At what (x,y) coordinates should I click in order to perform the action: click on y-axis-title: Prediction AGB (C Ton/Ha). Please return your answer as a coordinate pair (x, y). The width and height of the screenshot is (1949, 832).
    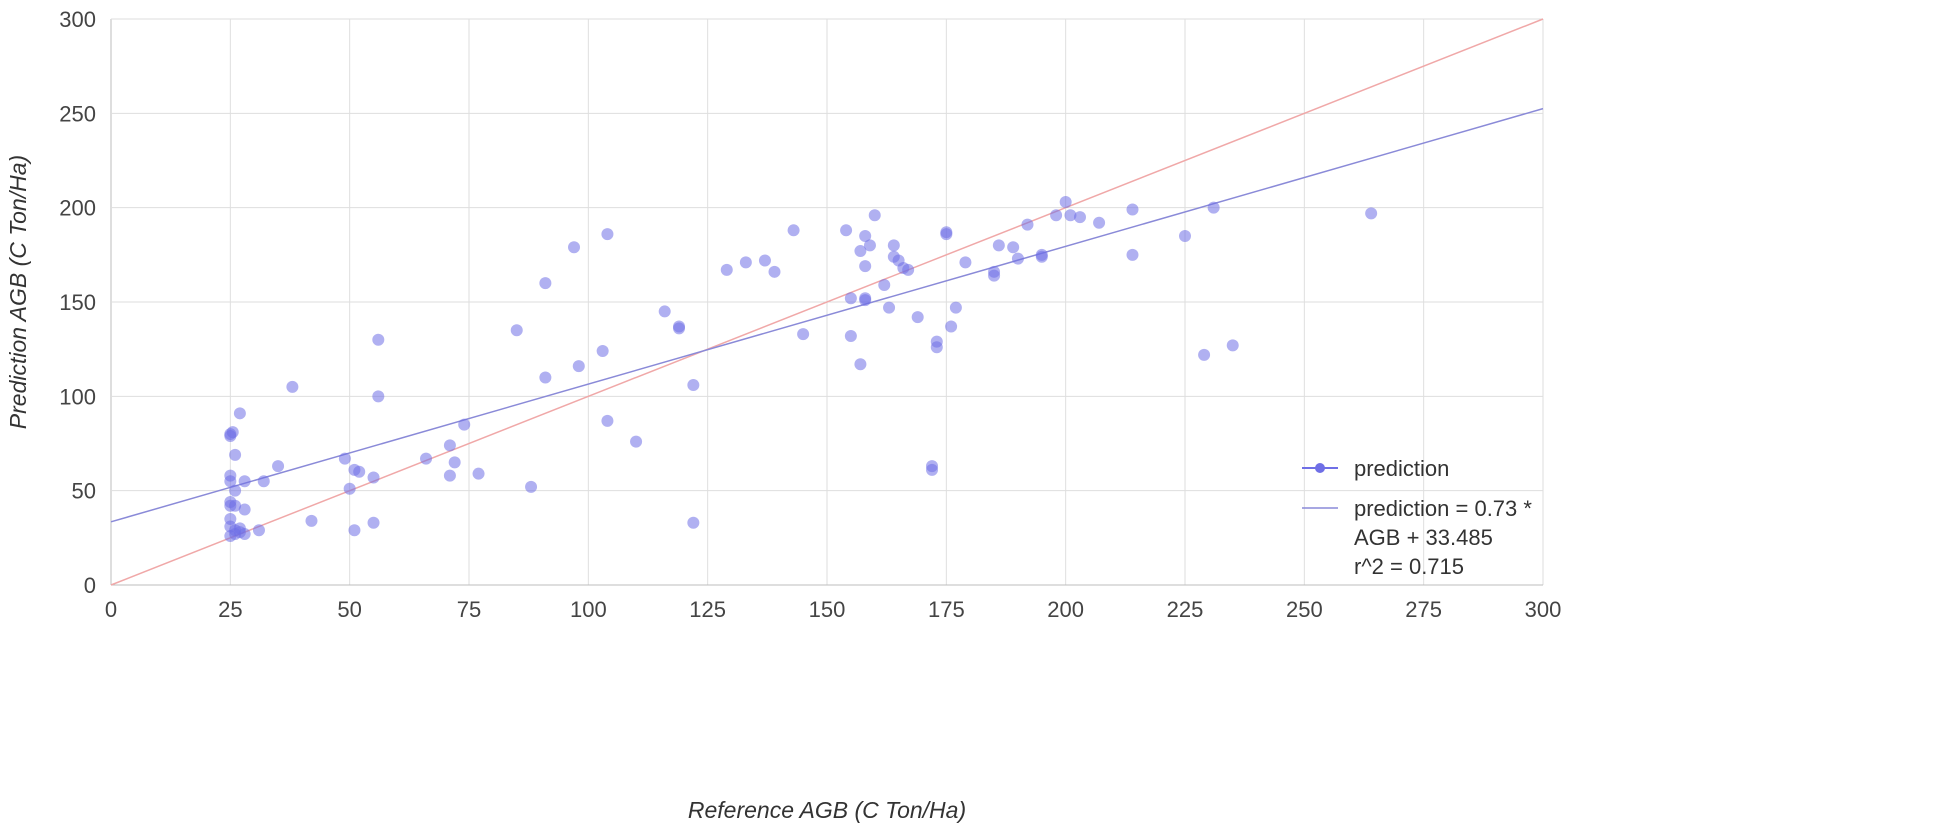
    Looking at the image, I should click on (18, 292).